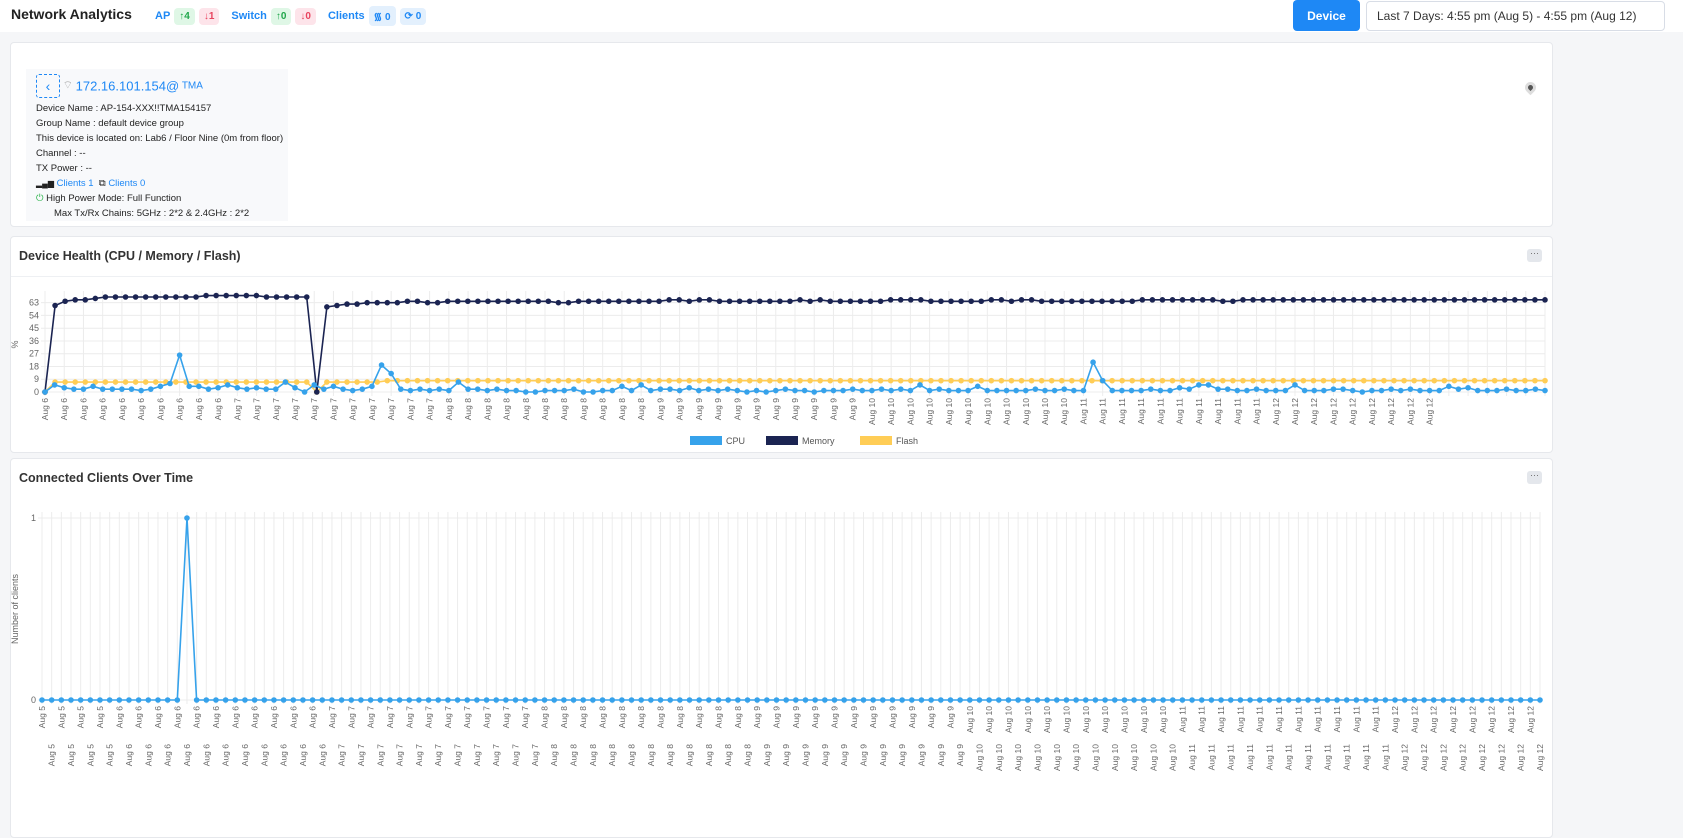 This screenshot has width=1683, height=838. What do you see at coordinates (782, 440) in the screenshot?
I see `legend-swatch-memory` at bounding box center [782, 440].